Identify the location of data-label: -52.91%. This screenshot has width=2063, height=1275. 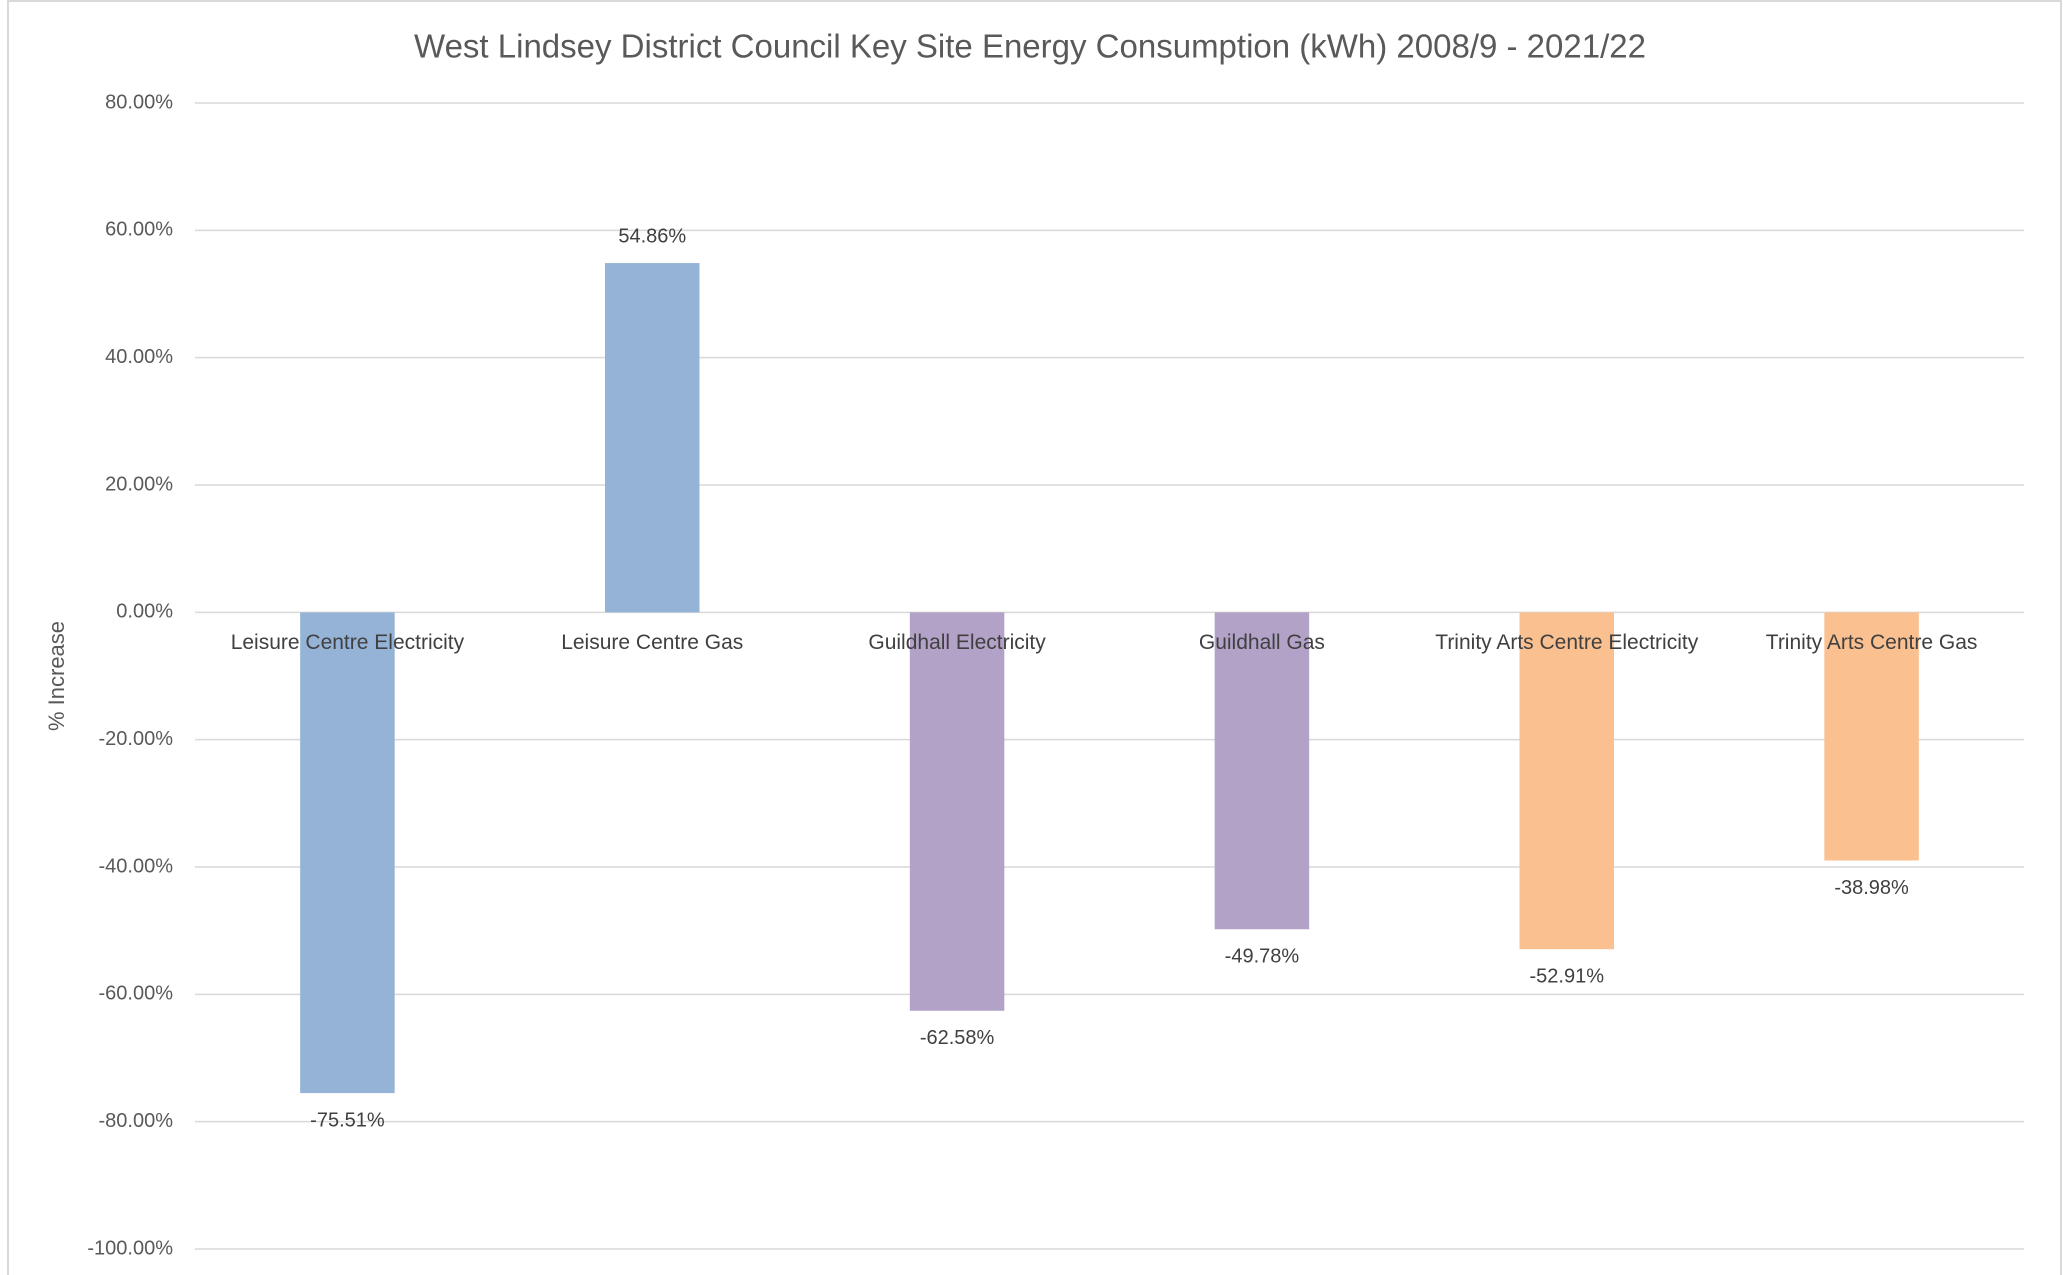
(1567, 976).